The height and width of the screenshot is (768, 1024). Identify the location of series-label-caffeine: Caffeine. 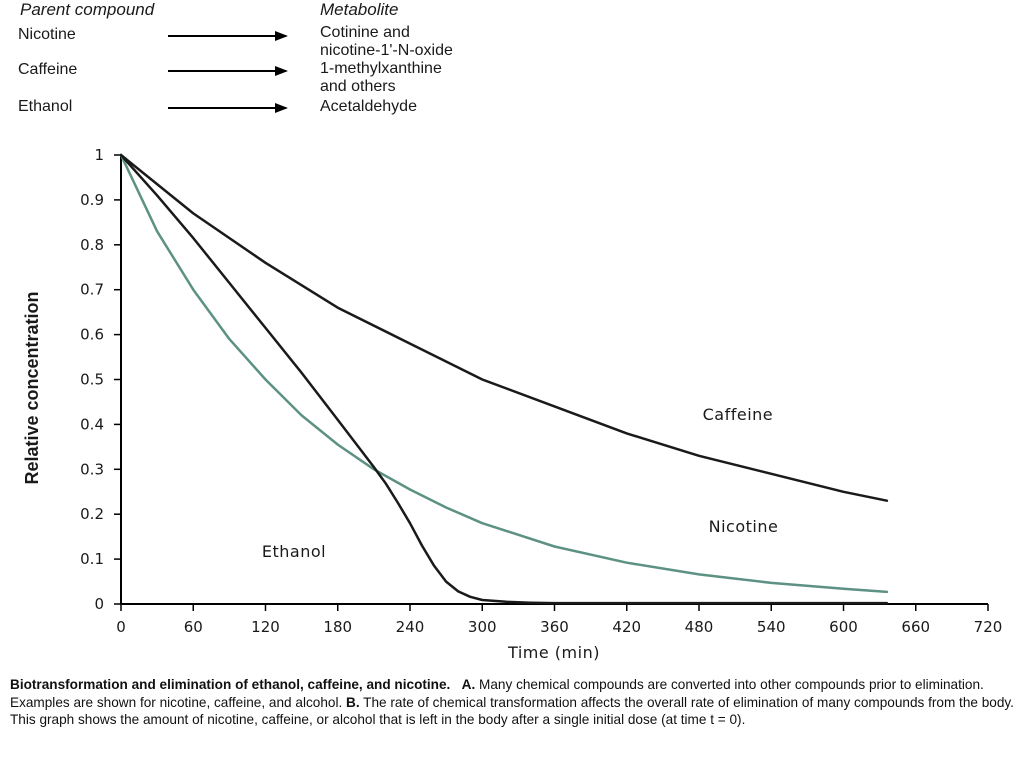
(738, 414).